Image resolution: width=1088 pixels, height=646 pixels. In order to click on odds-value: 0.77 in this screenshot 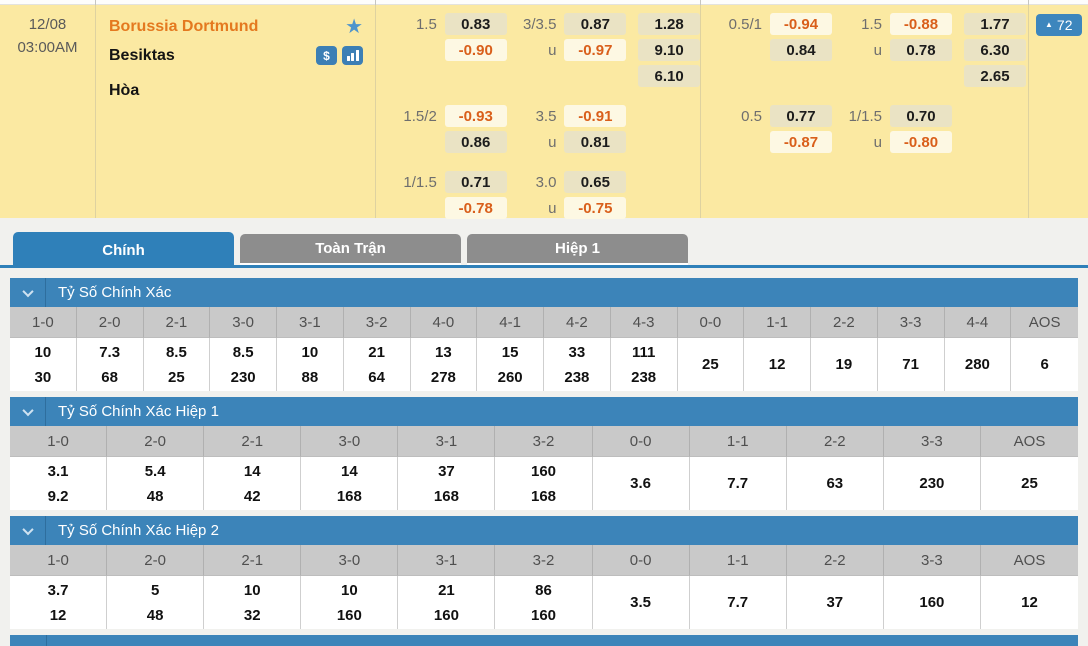, I will do `click(801, 116)`.